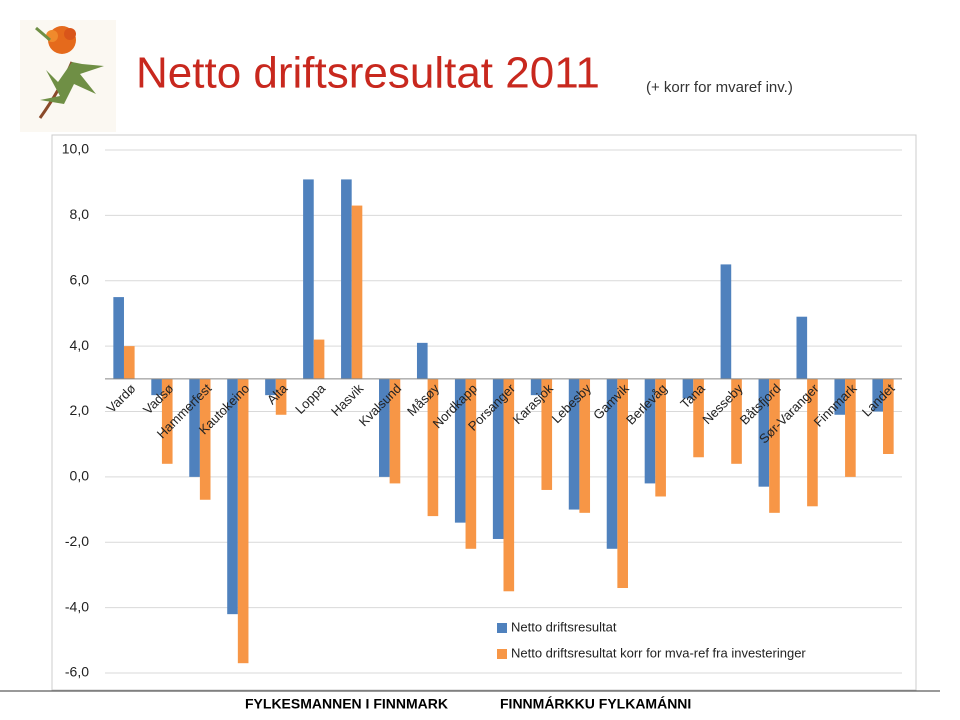 The height and width of the screenshot is (720, 960). Describe the element at coordinates (80, 476) in the screenshot. I see `y-tick-label: 0,0` at that location.